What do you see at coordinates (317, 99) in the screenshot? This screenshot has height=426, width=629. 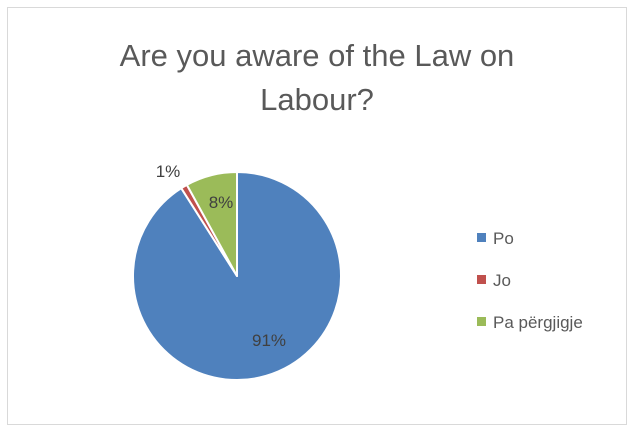 I see `chart-title-line-2: Labour?` at bounding box center [317, 99].